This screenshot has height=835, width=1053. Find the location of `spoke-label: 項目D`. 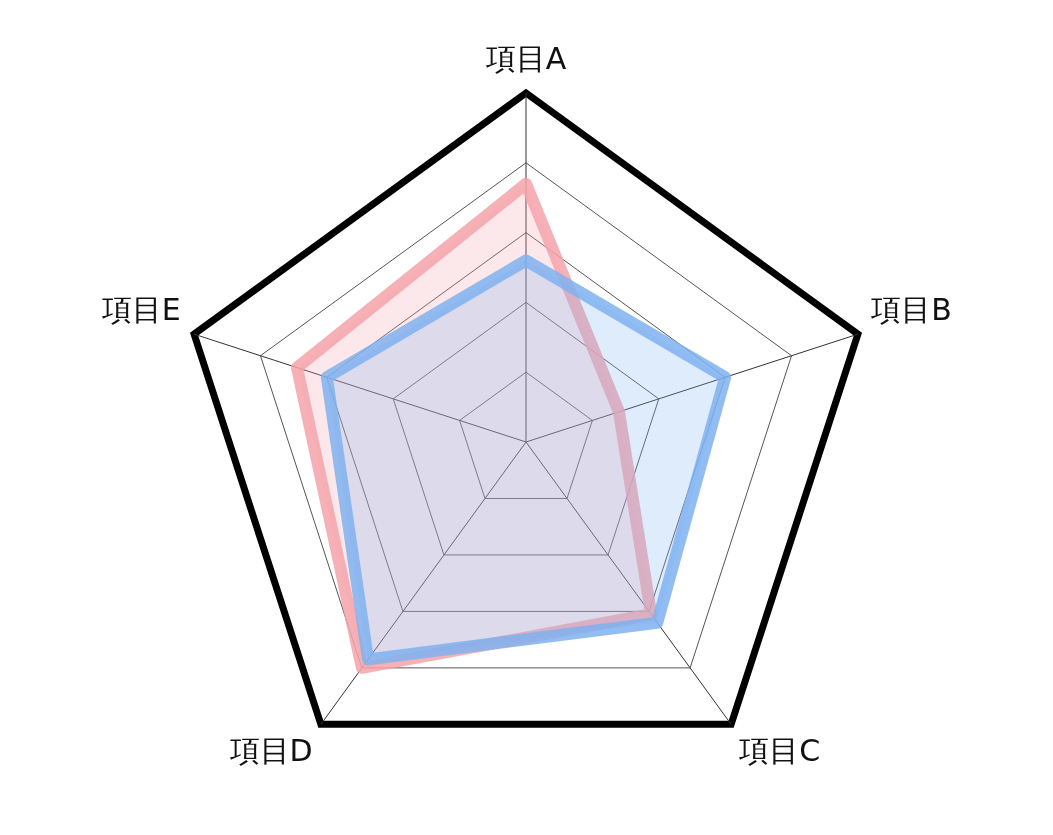

spoke-label: 項目D is located at coordinates (270, 751).